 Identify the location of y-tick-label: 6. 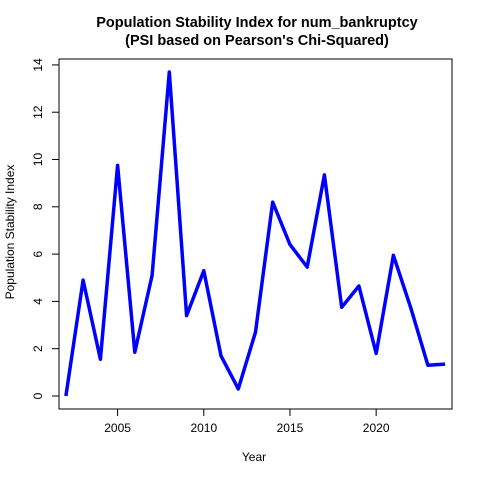
(38, 253).